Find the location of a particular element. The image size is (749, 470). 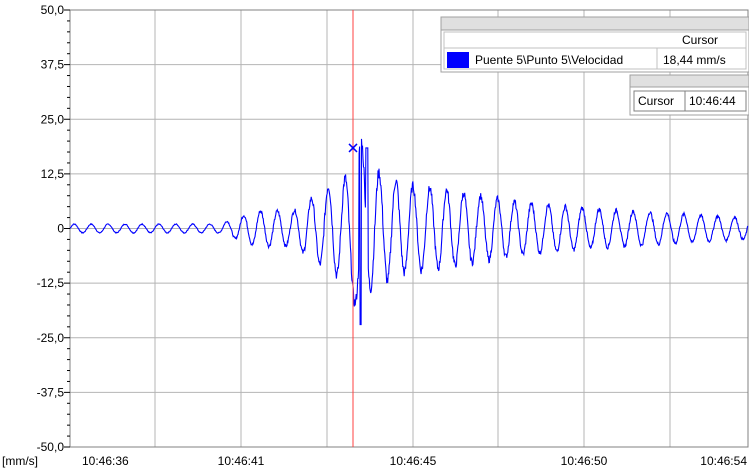

y-tick-label: 25,0 is located at coordinates (53, 119).